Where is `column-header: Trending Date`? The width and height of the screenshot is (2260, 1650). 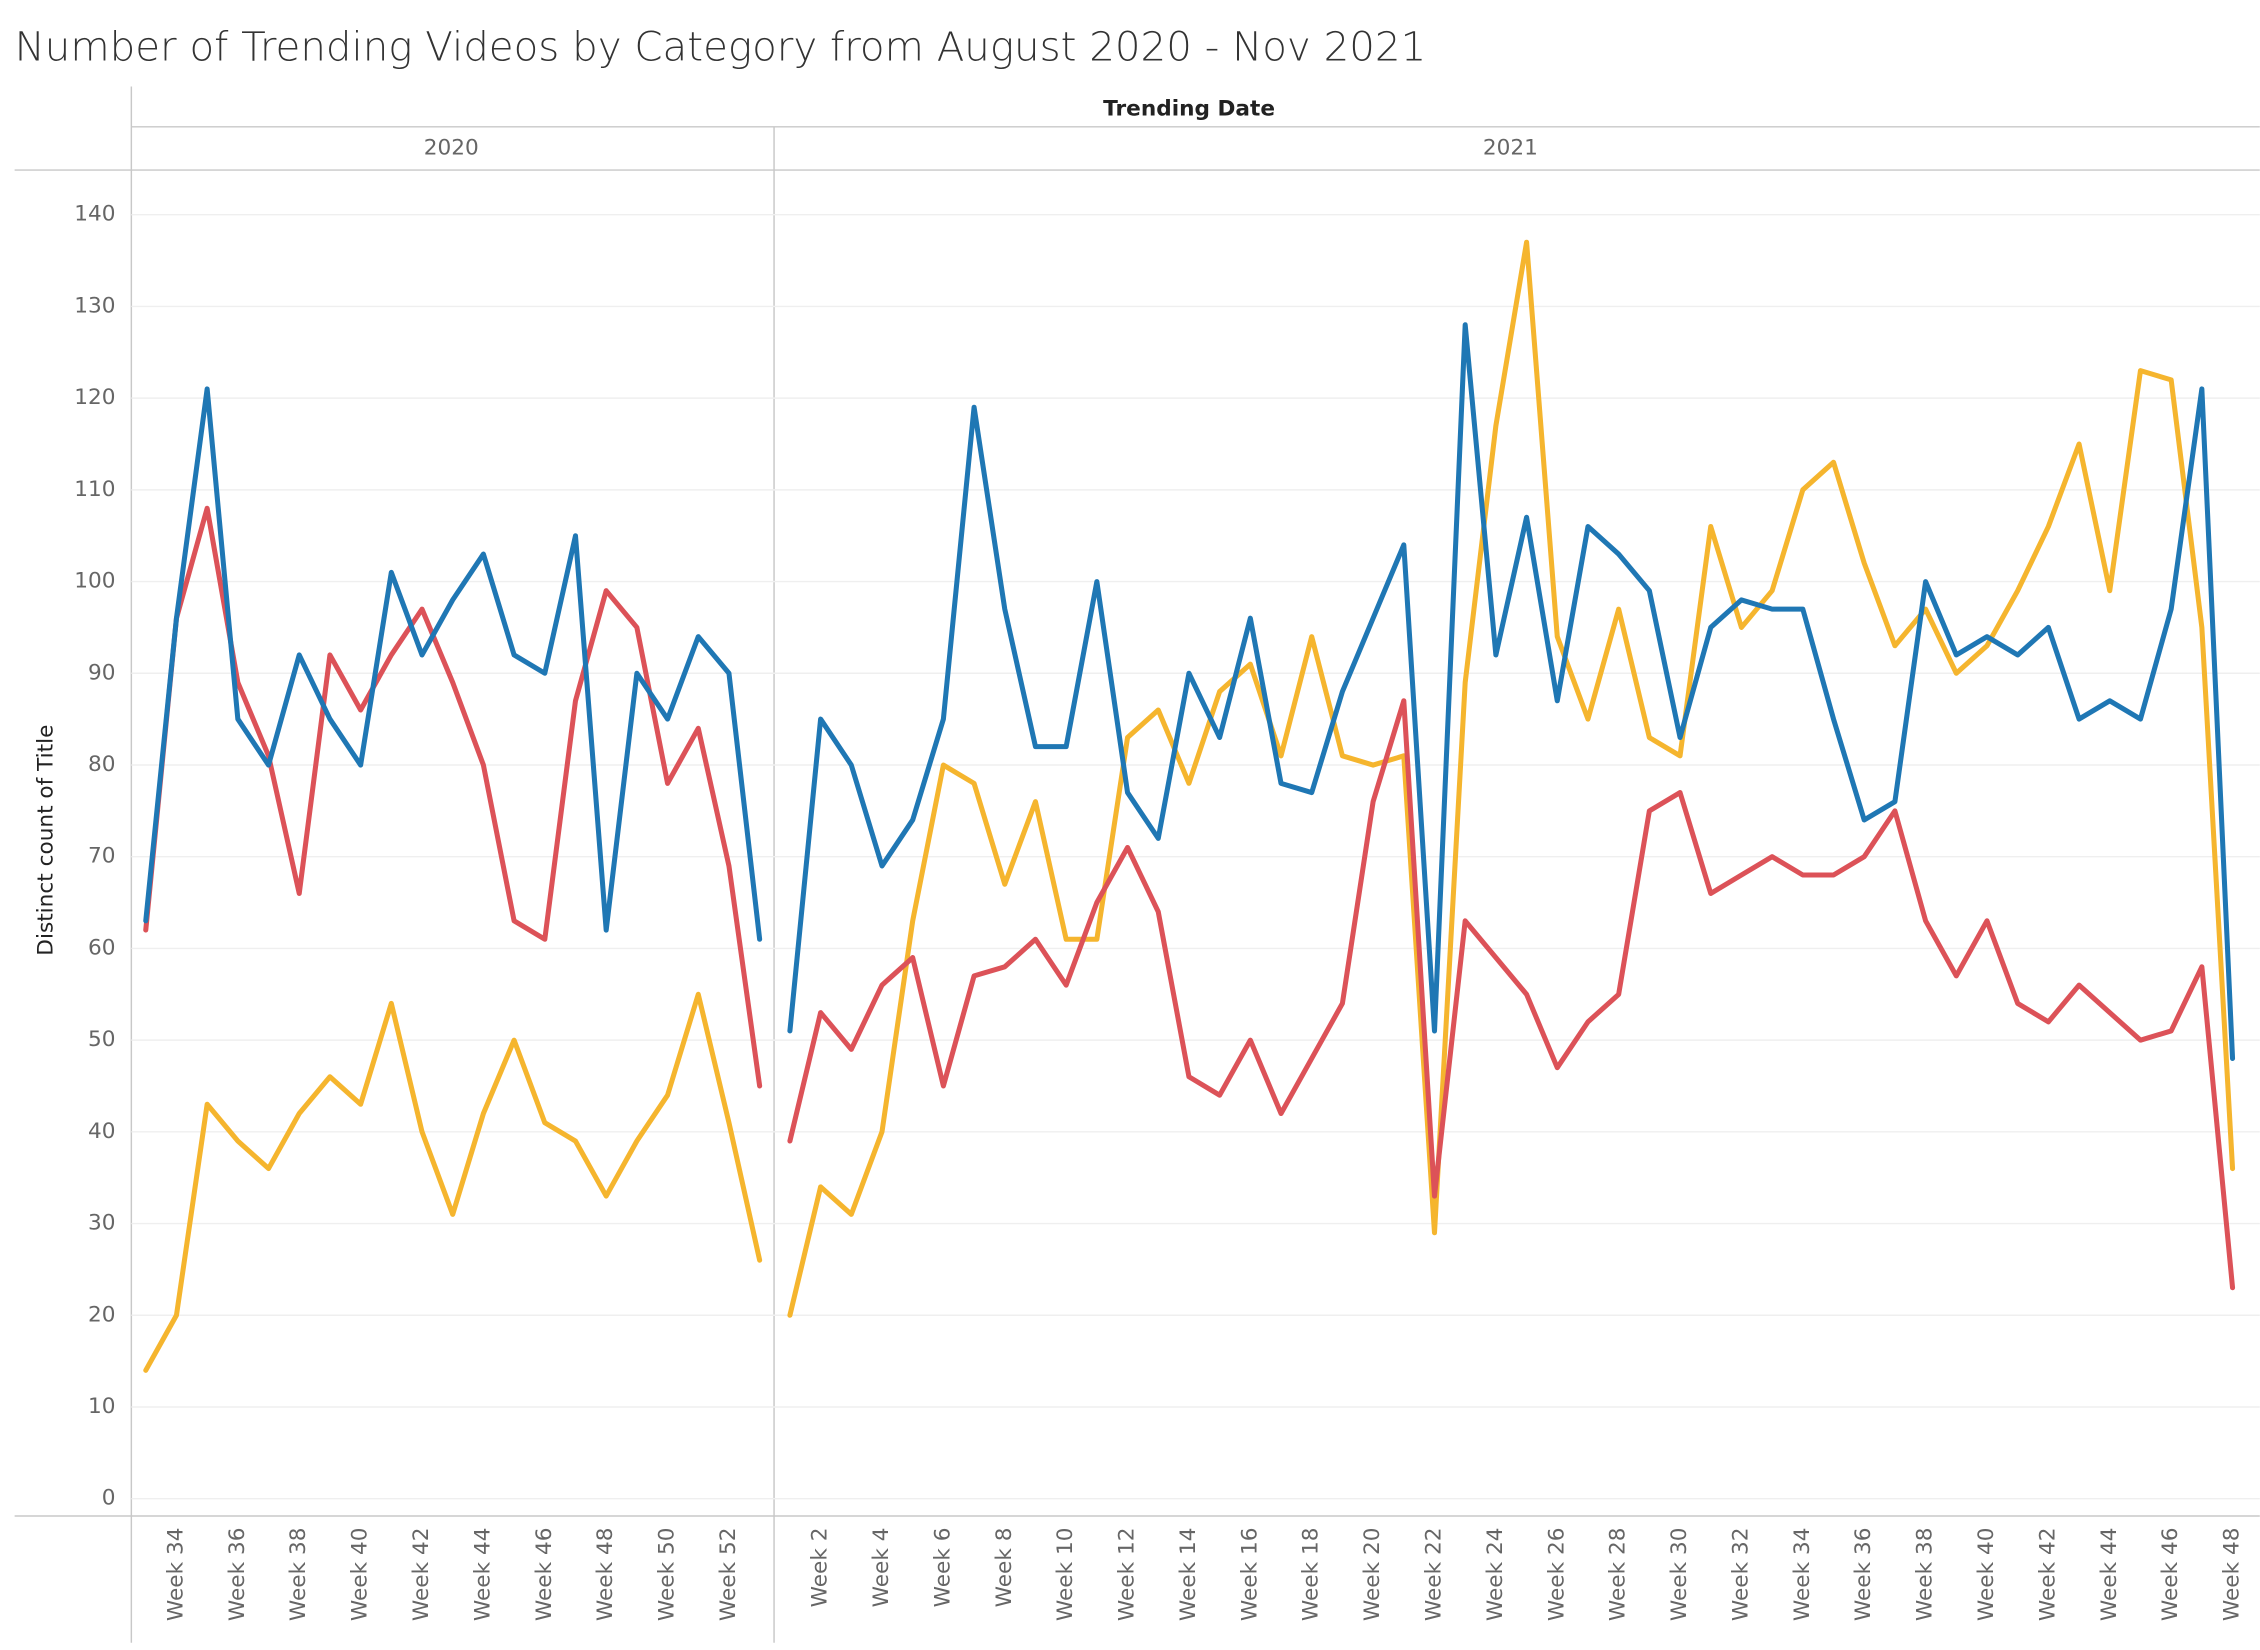 column-header: Trending Date is located at coordinates (1189, 109).